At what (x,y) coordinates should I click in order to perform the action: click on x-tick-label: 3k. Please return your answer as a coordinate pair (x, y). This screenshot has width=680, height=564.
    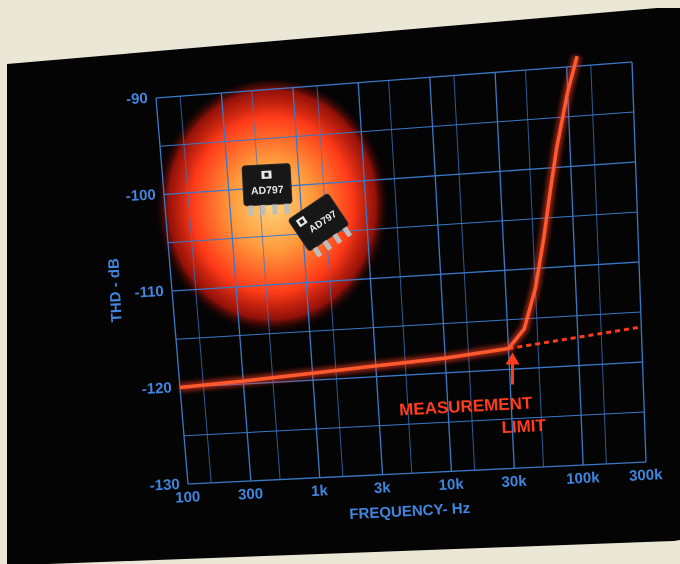
    Looking at the image, I should click on (383, 488).